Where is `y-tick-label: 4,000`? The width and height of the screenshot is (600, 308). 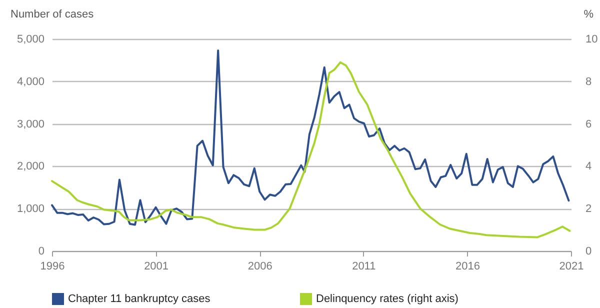
y-tick-label: 4,000 is located at coordinates (30, 82).